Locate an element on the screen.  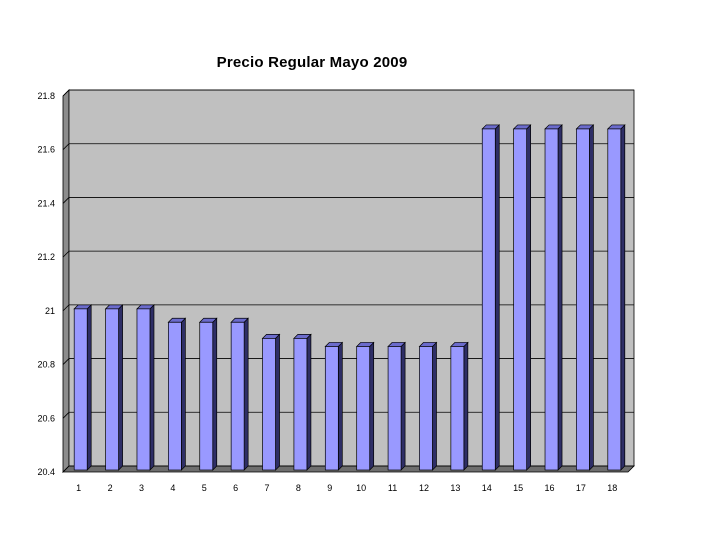
x-tick-label: 13 is located at coordinates (455, 488).